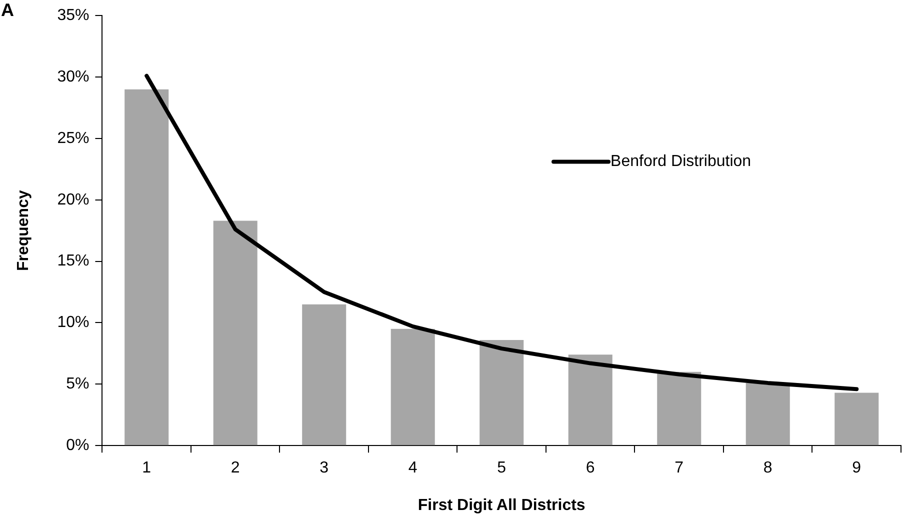 The height and width of the screenshot is (527, 919). What do you see at coordinates (501, 468) in the screenshot?
I see `x-tick-label: 5` at bounding box center [501, 468].